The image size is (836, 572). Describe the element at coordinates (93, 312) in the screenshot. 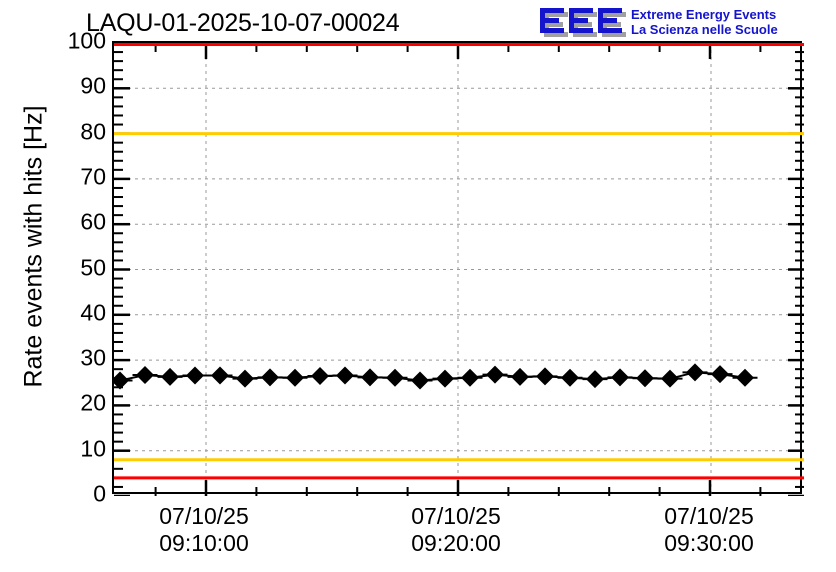

I see `y-axis-tick-label: 40` at that location.